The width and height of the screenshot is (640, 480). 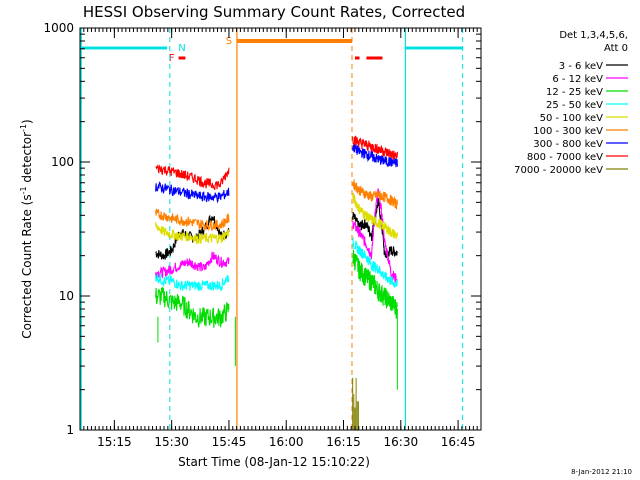 What do you see at coordinates (581, 66) in the screenshot?
I see `legend-label: 3 - 6 keV` at bounding box center [581, 66].